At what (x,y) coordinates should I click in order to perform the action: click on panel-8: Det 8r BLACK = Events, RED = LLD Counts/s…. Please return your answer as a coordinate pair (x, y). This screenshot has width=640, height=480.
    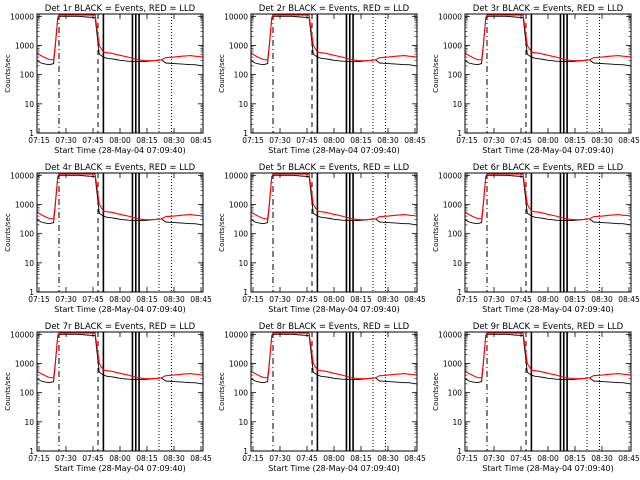
    Looking at the image, I should click on (322, 397).